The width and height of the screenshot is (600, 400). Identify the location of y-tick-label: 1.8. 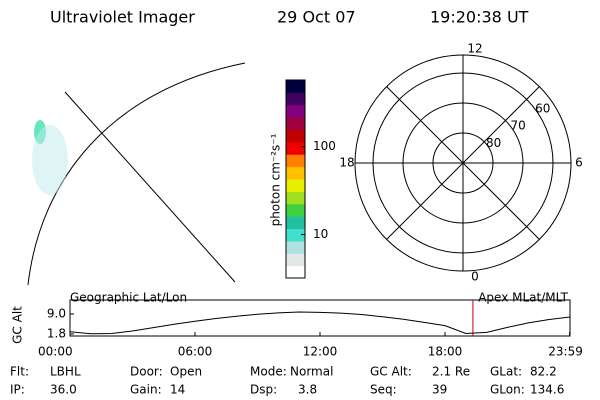
(56, 334).